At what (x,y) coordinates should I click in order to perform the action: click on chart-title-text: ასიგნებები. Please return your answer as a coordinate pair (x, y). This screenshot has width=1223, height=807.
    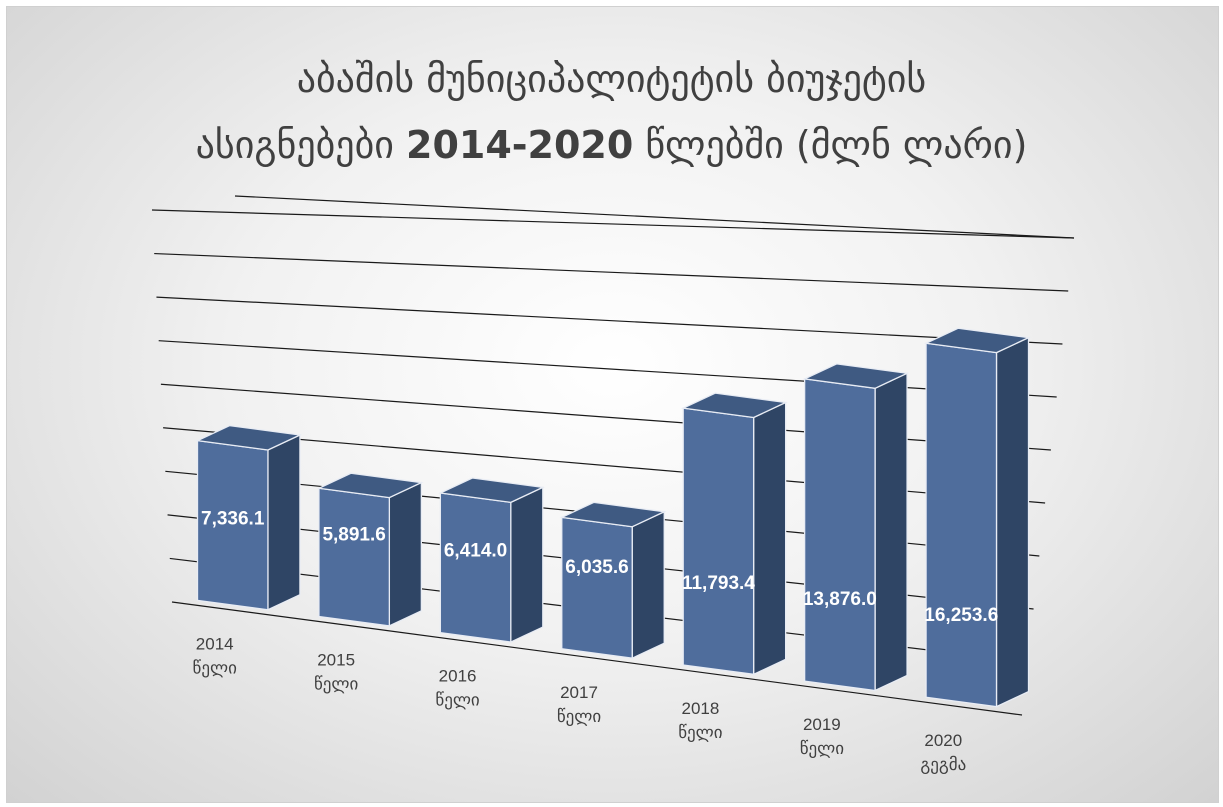
    Looking at the image, I should click on (300, 145).